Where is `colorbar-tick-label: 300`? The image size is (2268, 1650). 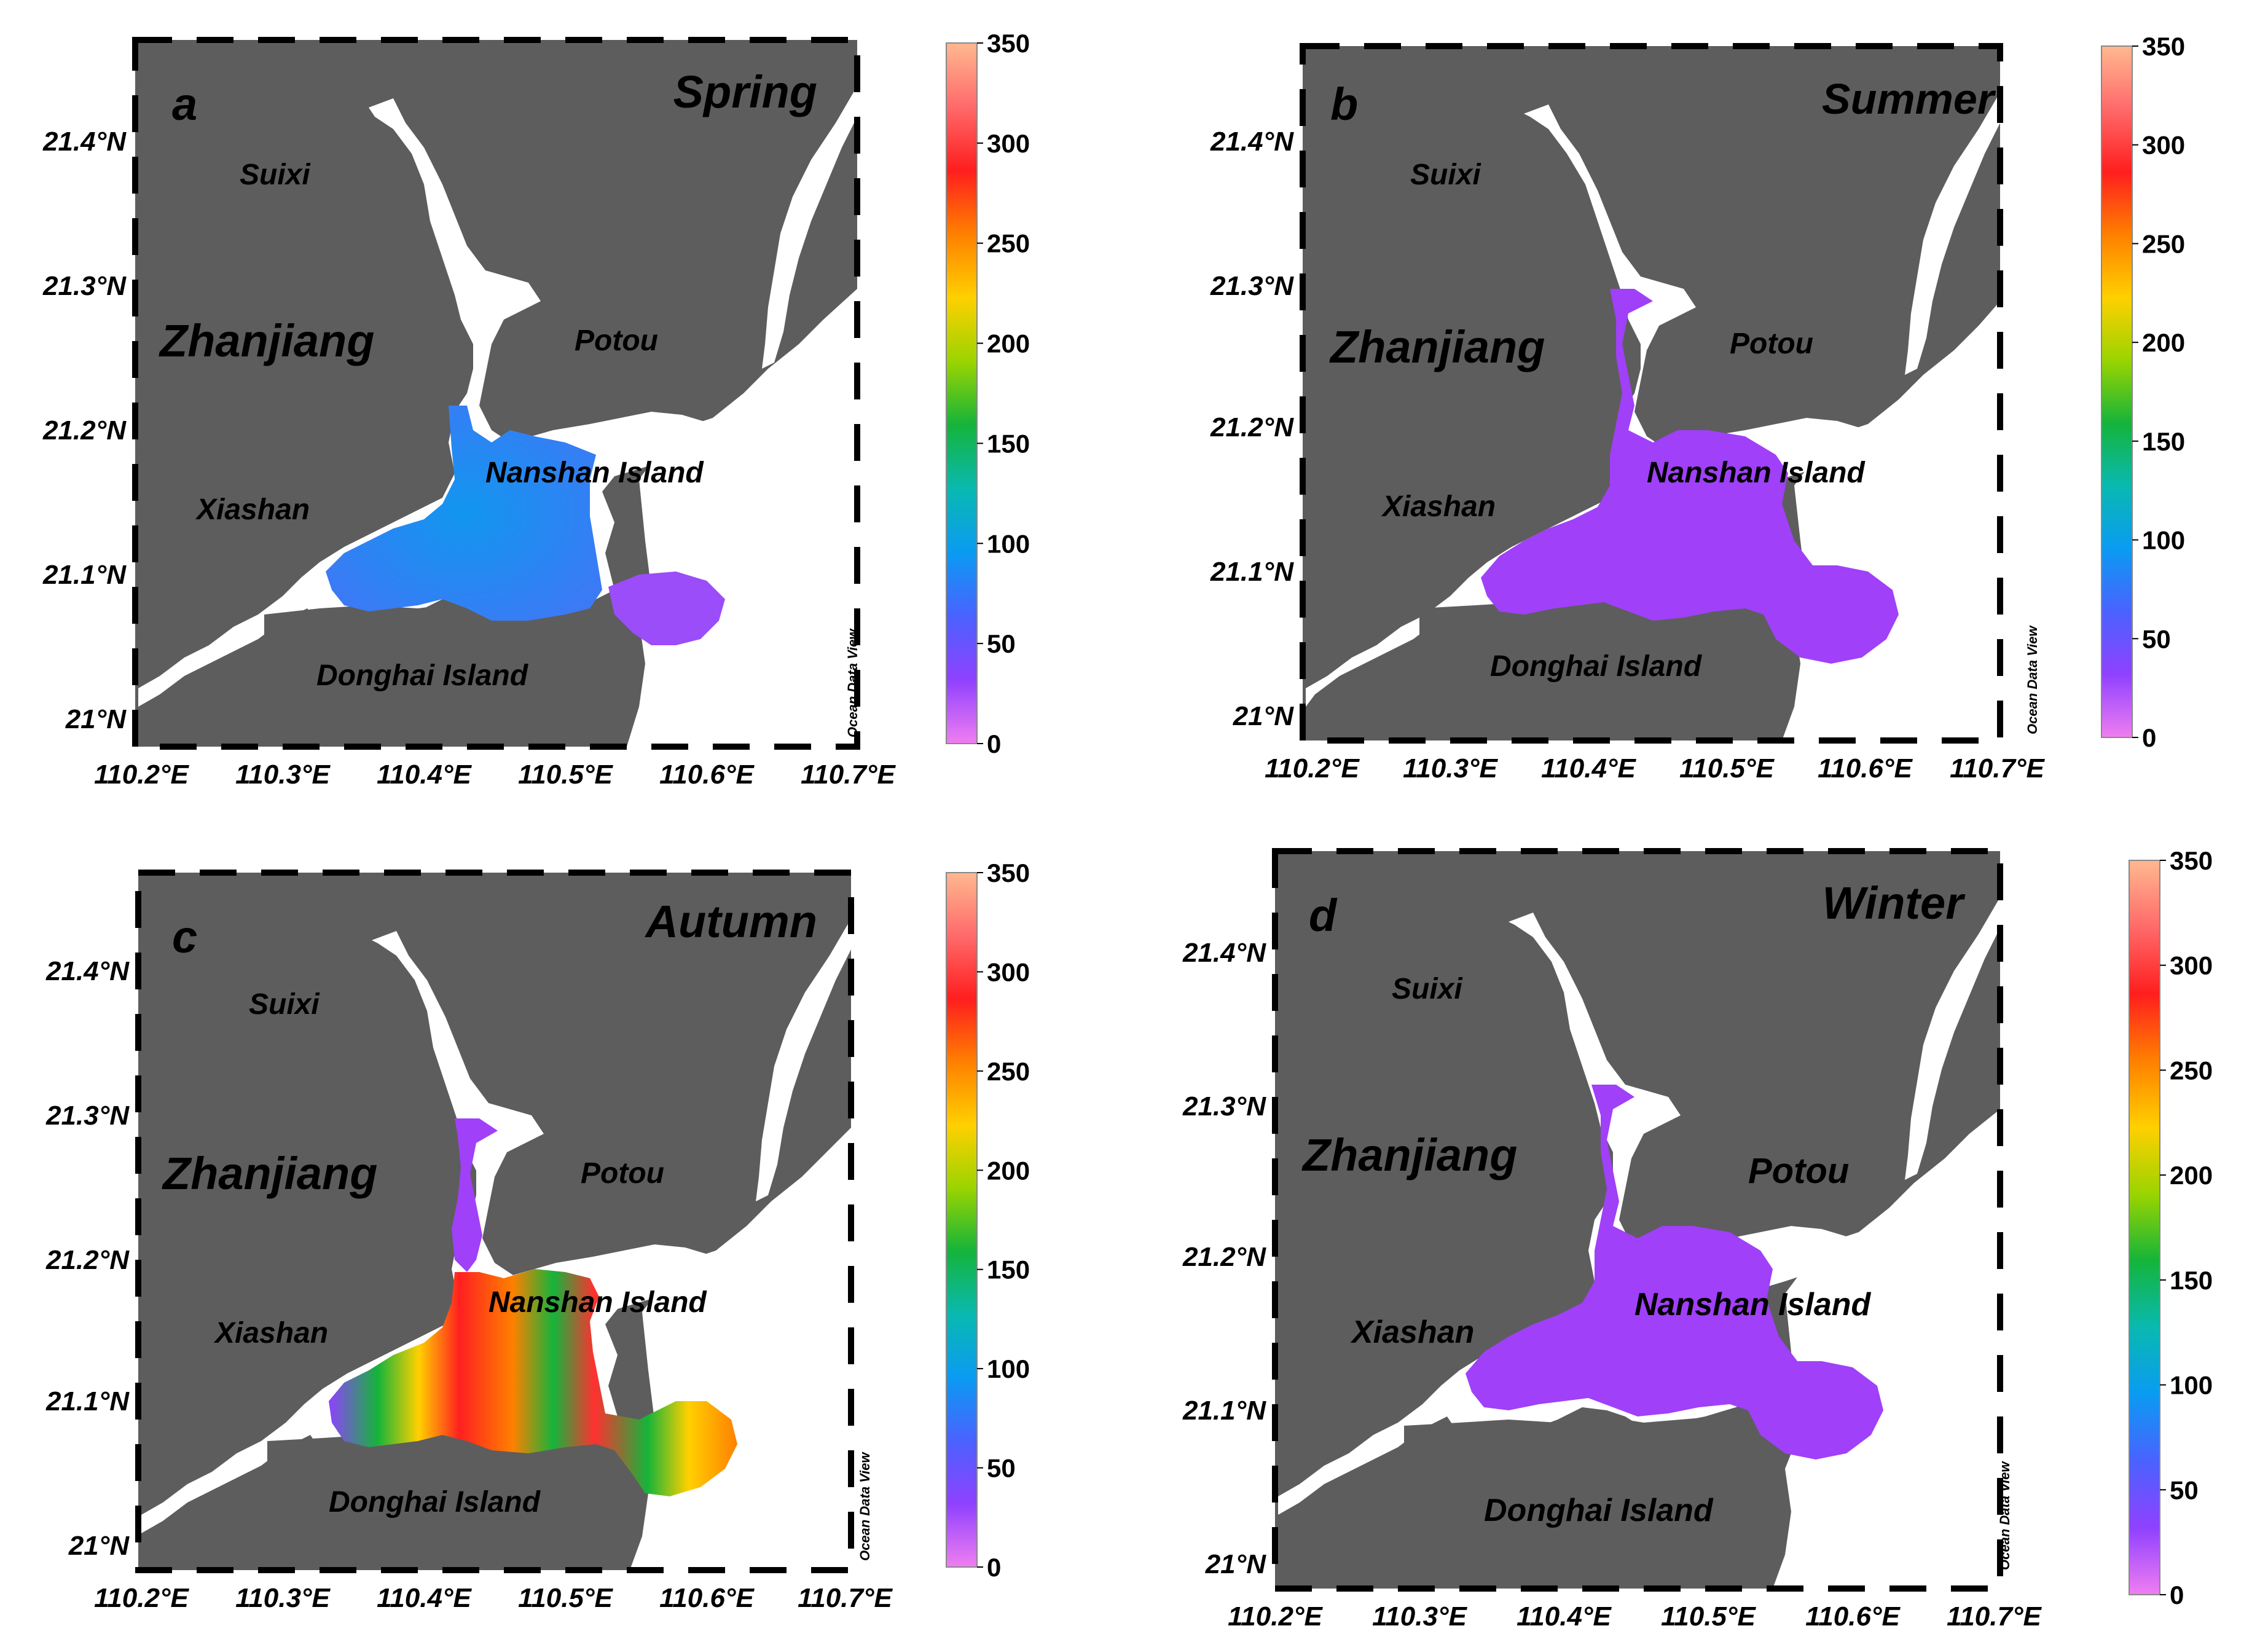 colorbar-tick-label: 300 is located at coordinates (2163, 145).